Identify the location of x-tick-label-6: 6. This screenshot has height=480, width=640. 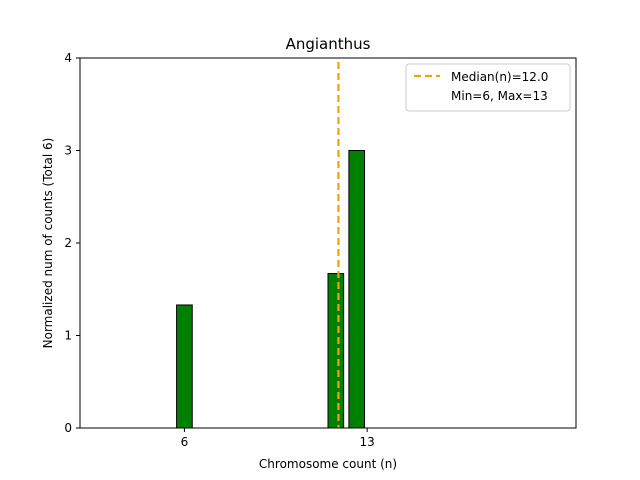
(185, 442).